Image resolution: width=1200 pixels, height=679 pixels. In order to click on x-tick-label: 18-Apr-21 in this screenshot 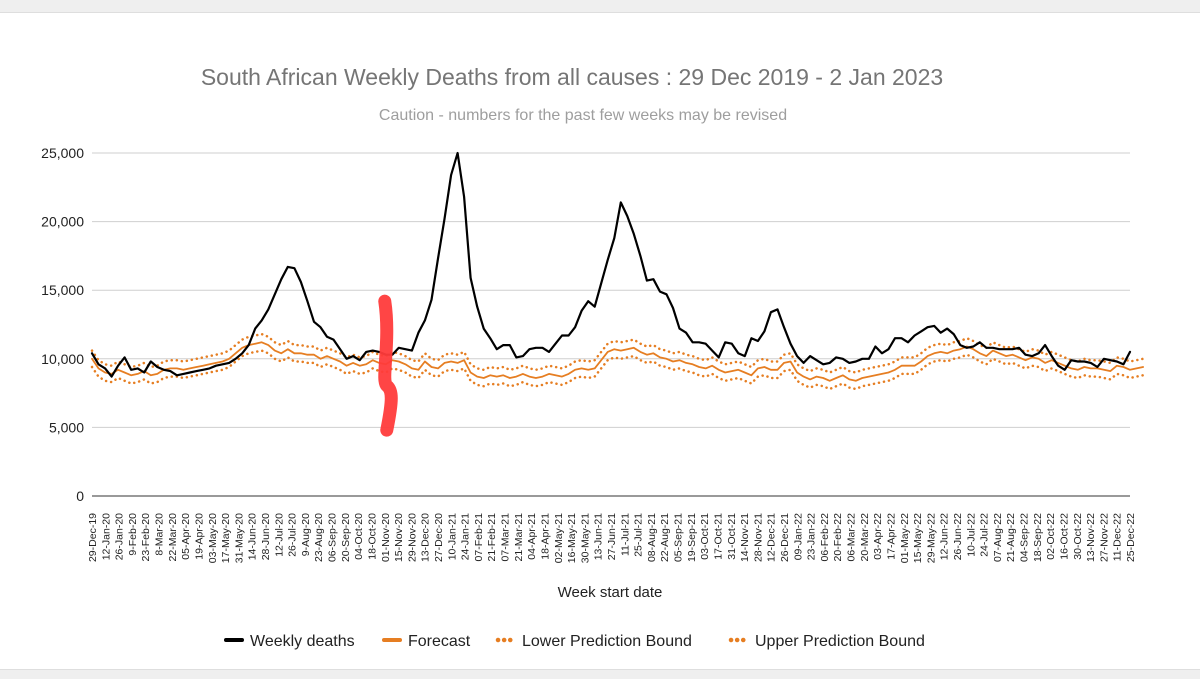, I will do `click(545, 536)`.